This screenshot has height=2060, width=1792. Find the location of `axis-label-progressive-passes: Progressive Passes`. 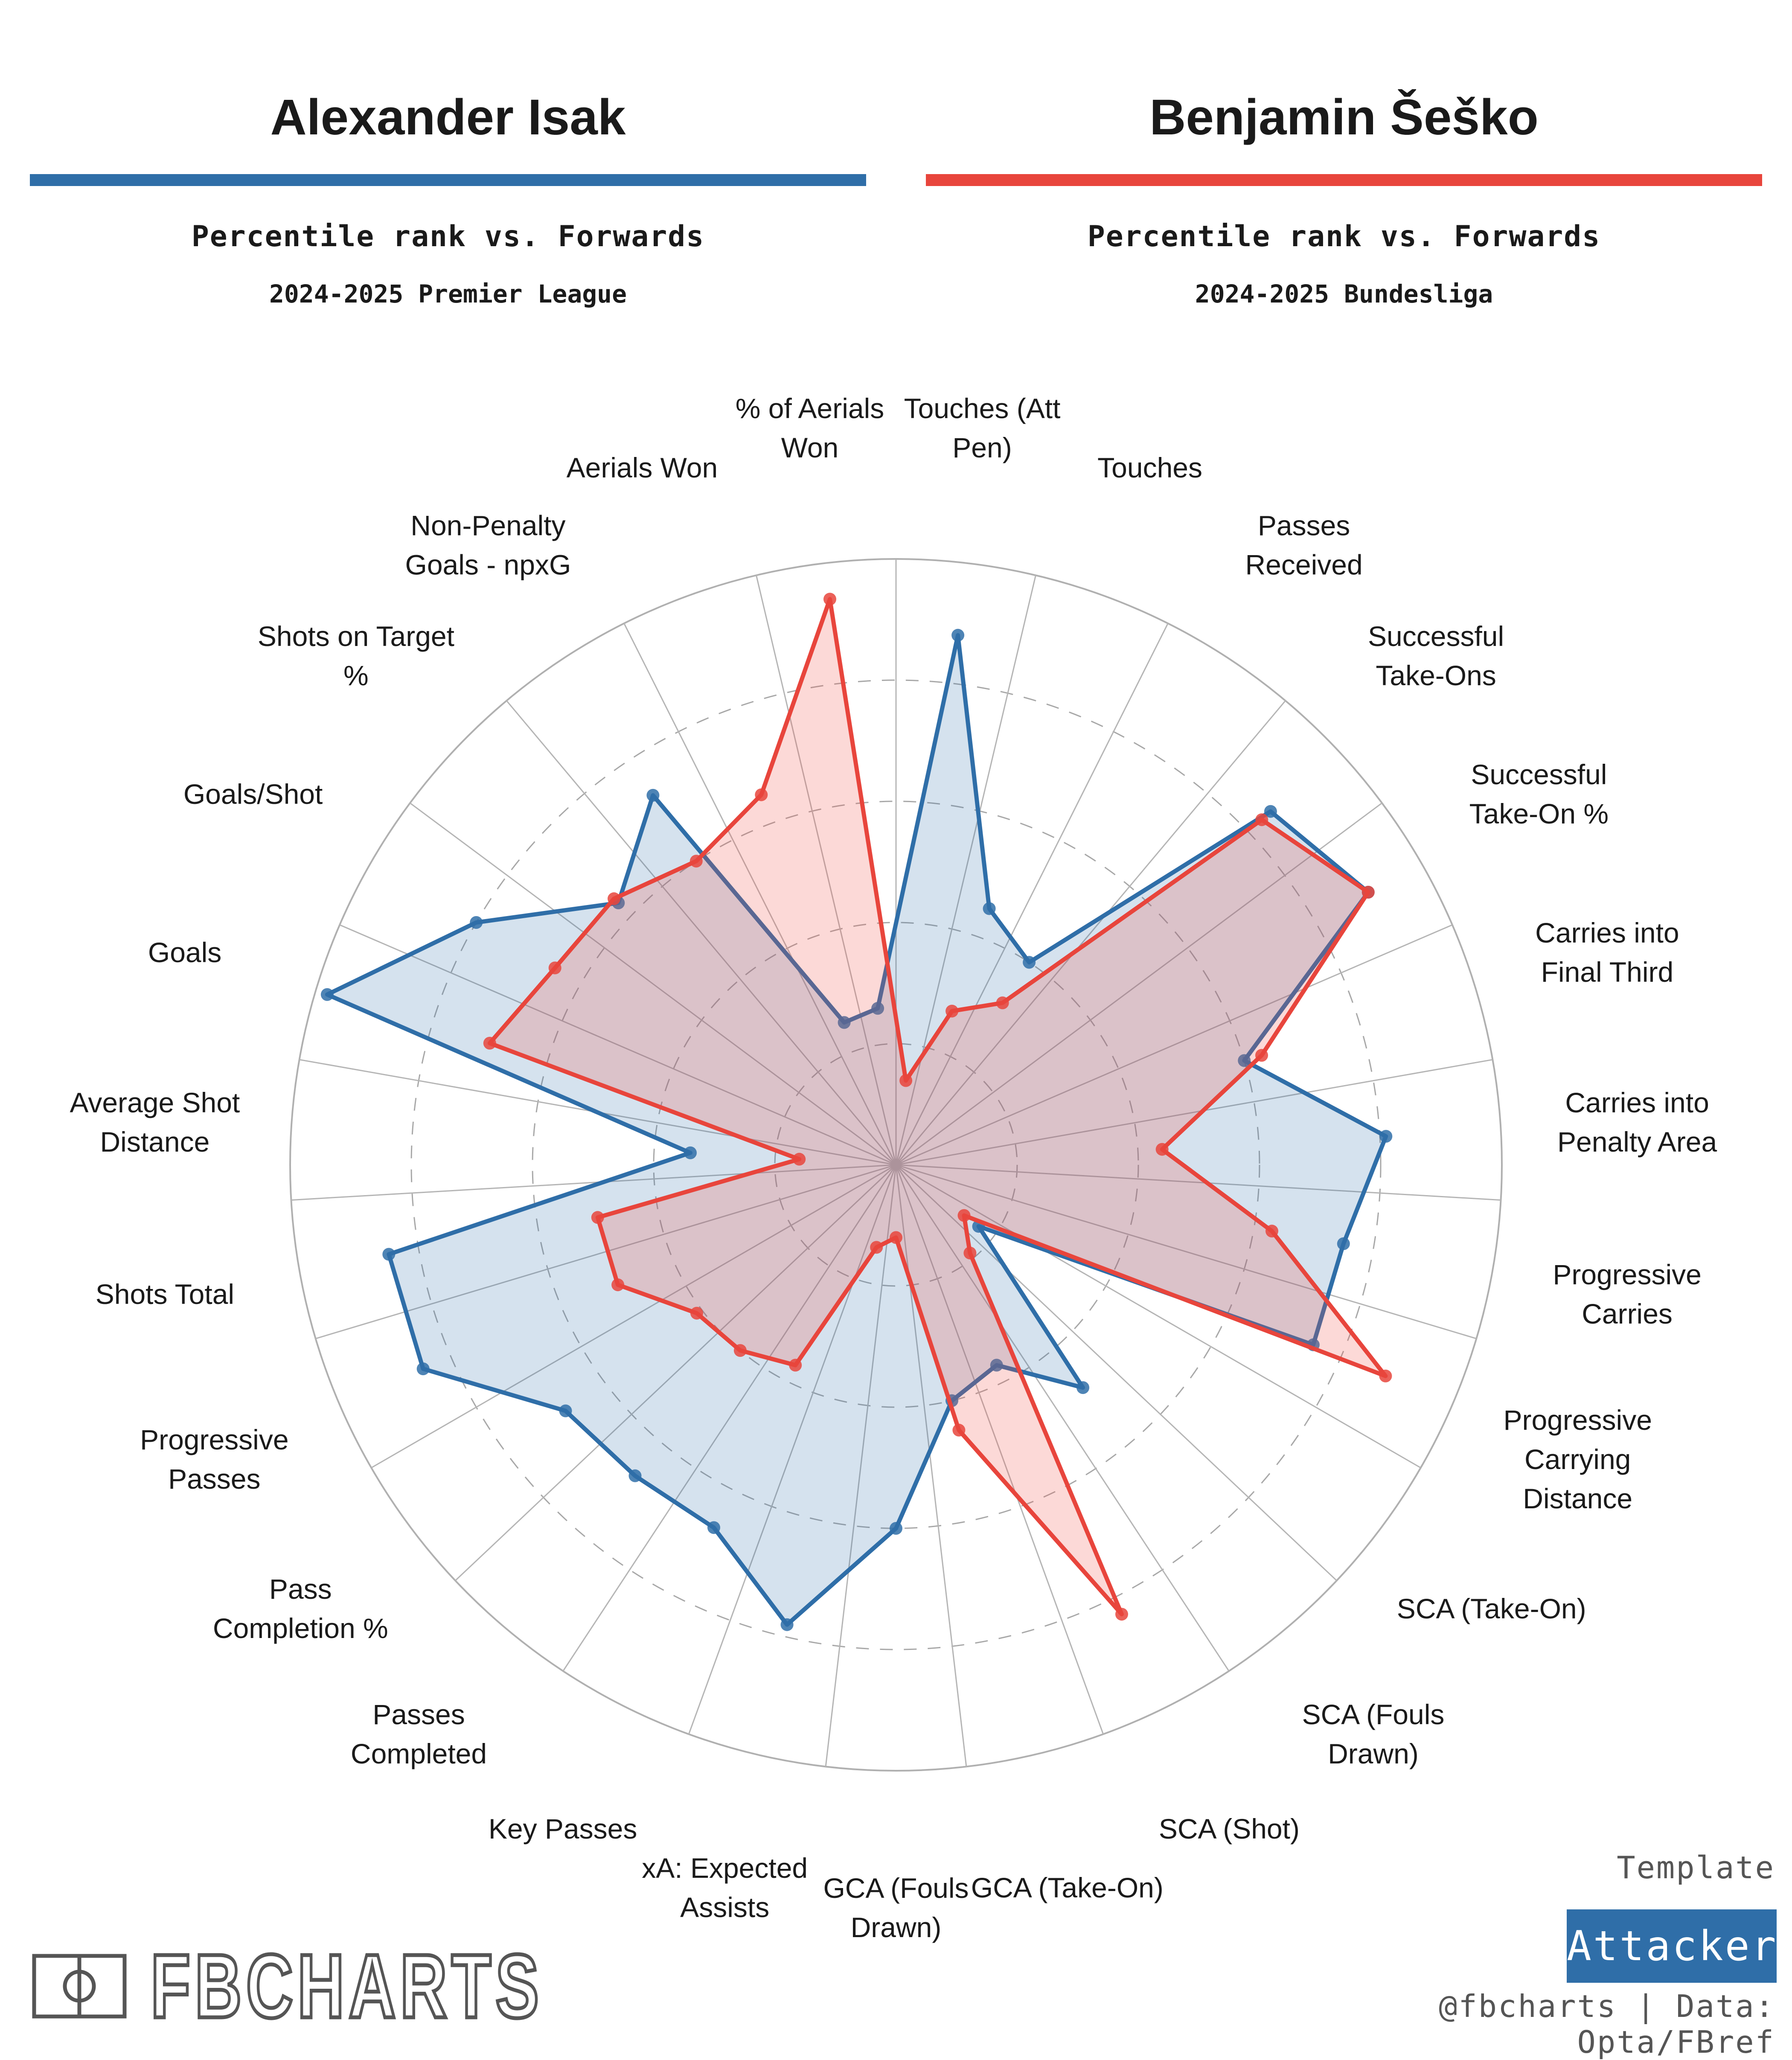

axis-label-progressive-passes: Progressive Passes is located at coordinates (214, 1459).